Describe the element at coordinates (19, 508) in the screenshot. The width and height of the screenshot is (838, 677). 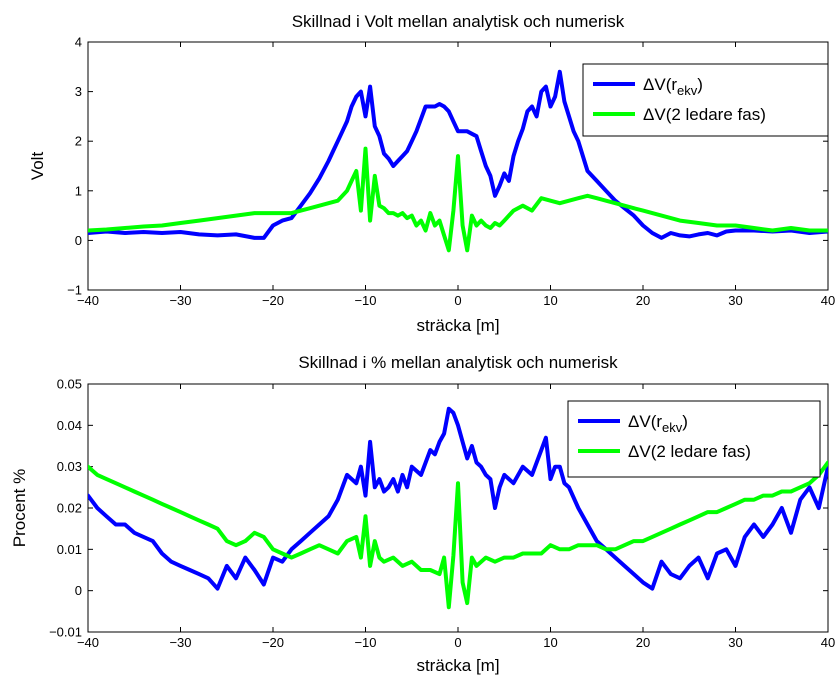
I see `y-axis-label: Procent %` at that location.